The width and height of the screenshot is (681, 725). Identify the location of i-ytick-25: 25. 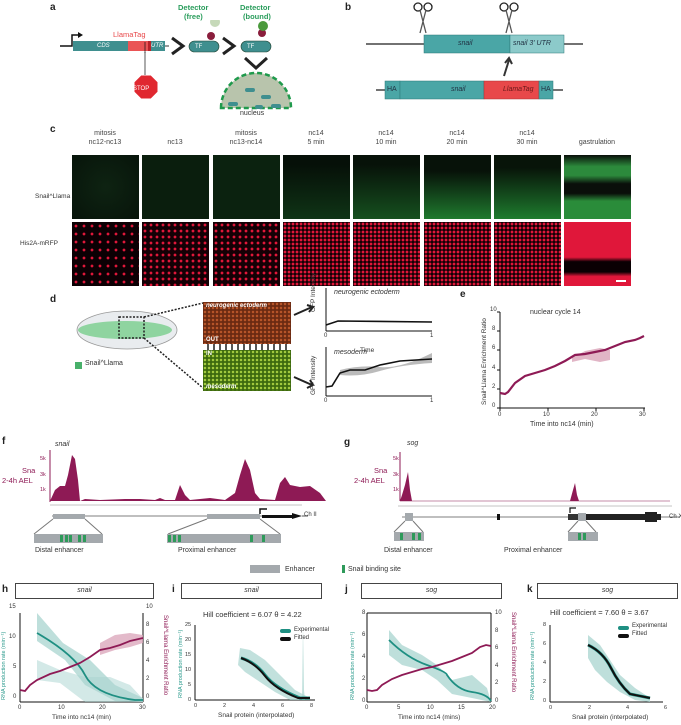
(188, 625).